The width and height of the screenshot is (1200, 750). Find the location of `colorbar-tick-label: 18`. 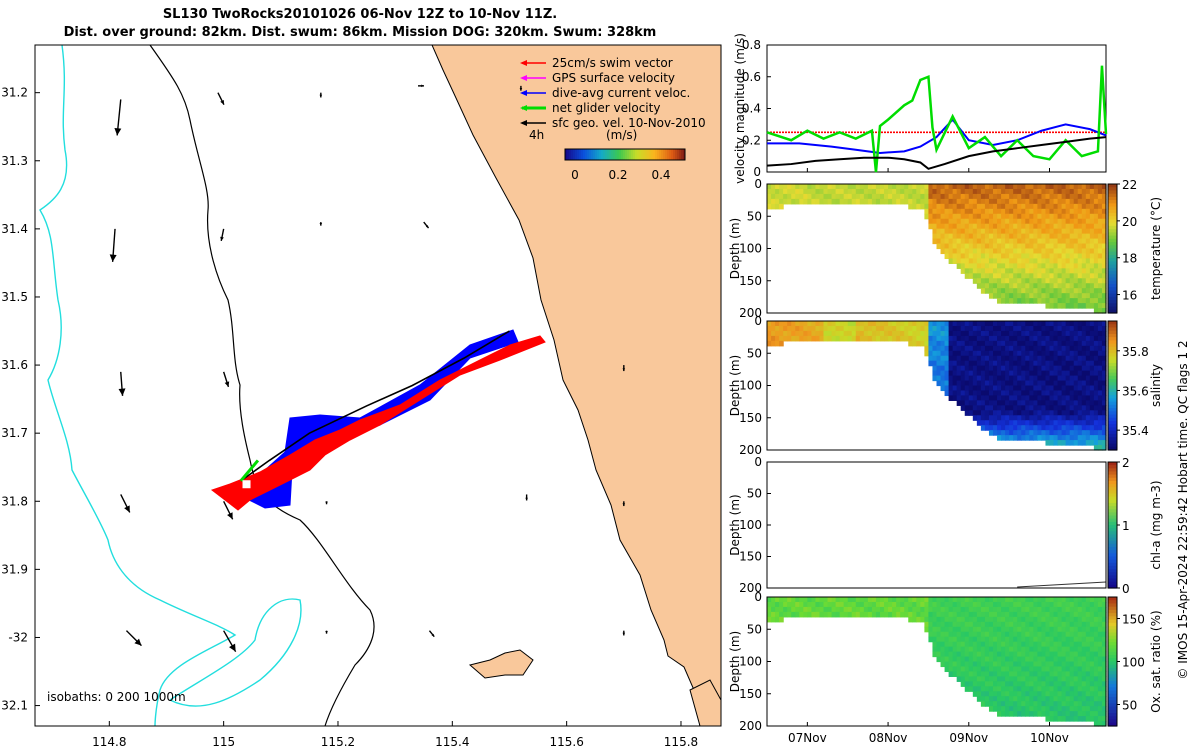

colorbar-tick-label: 18 is located at coordinates (1129, 259).